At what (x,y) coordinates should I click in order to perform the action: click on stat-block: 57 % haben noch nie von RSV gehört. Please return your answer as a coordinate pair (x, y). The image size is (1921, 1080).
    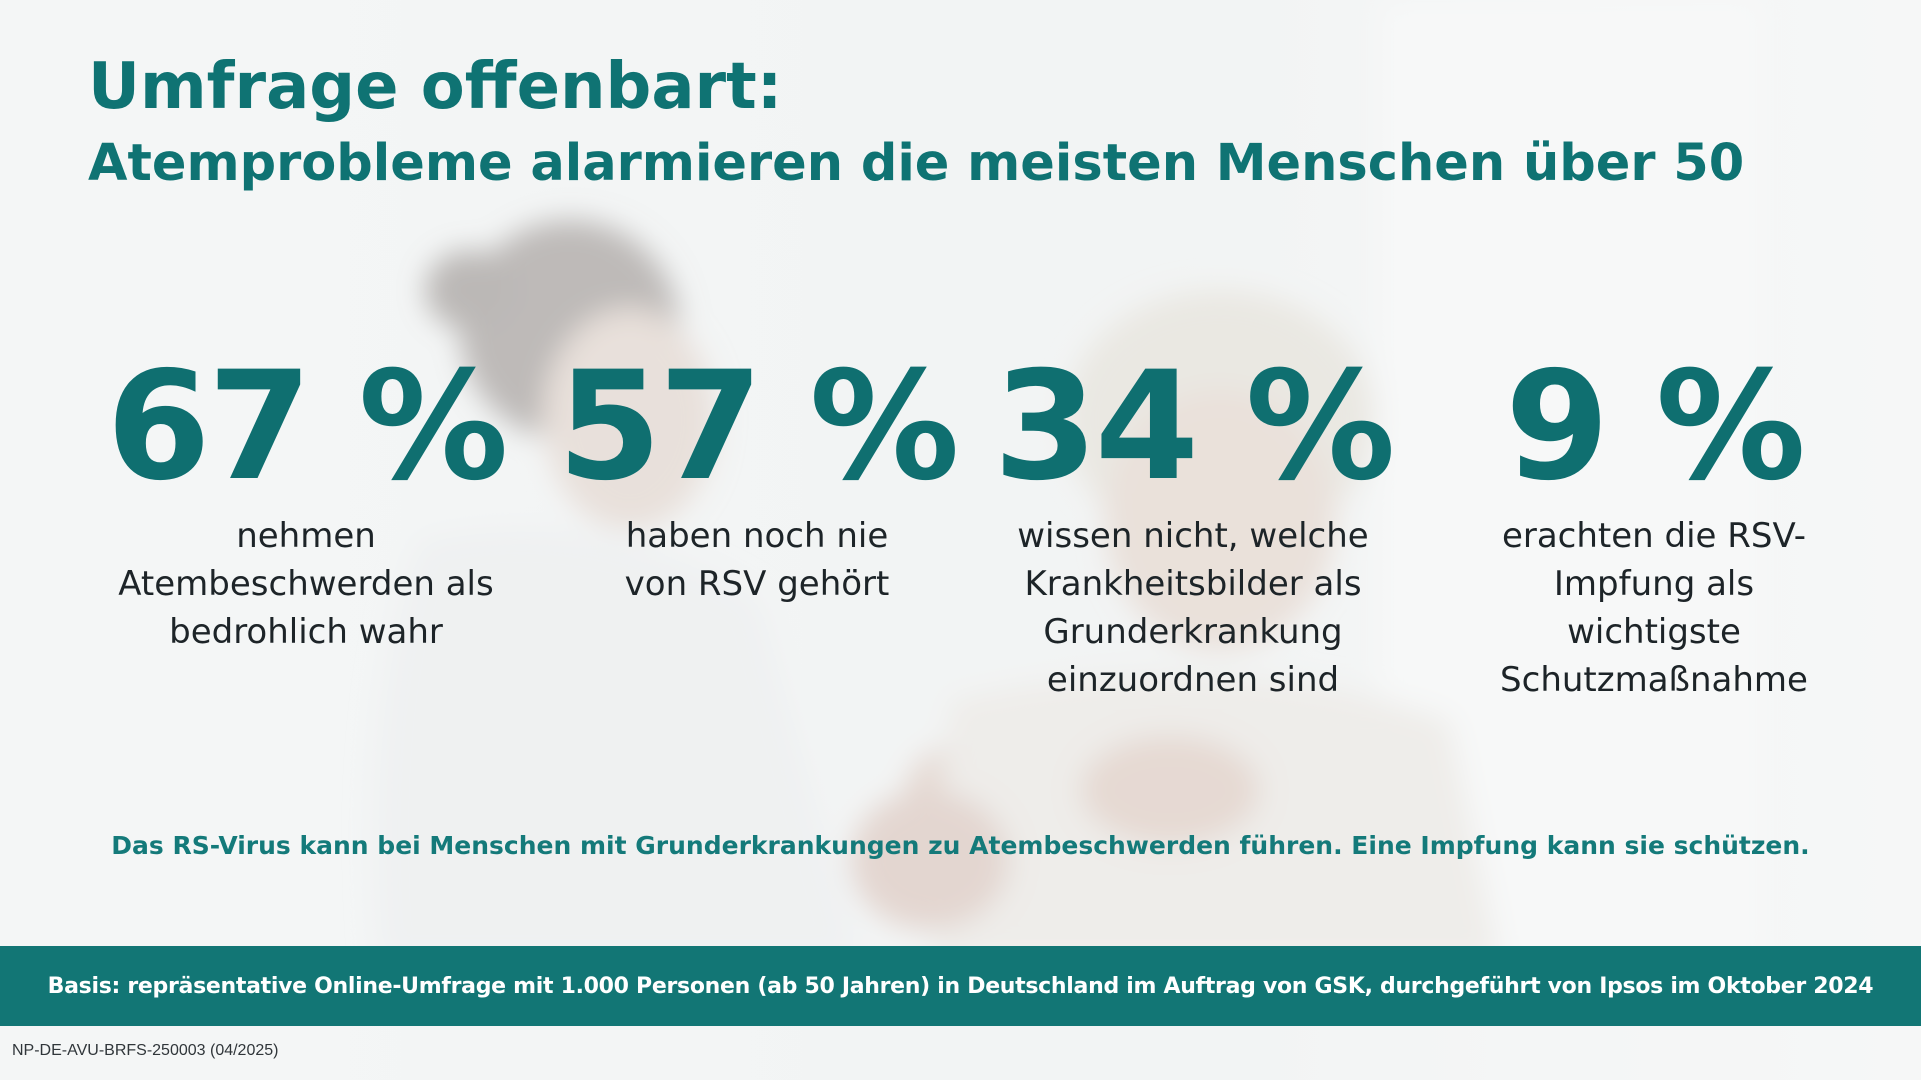
    Looking at the image, I should click on (757, 480).